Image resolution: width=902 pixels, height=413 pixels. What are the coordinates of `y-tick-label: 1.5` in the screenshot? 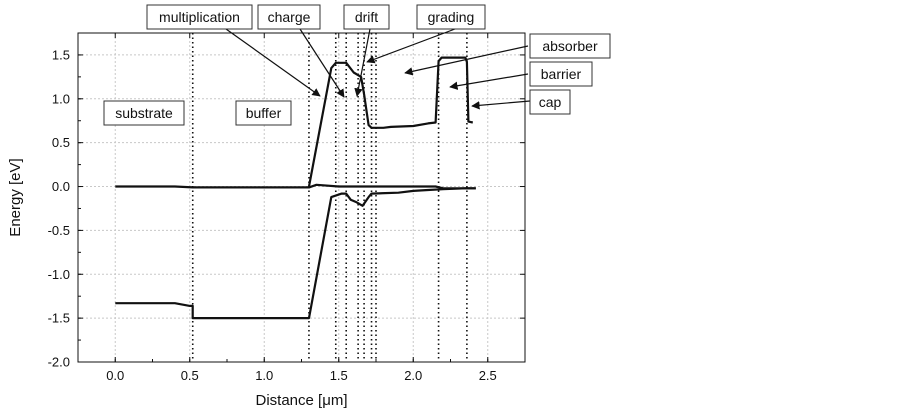 It's located at (61, 54).